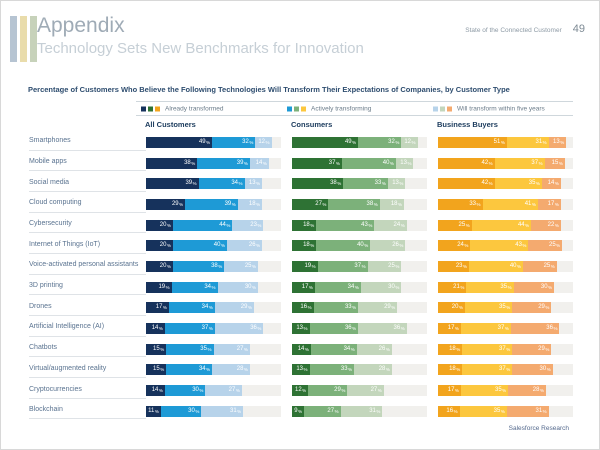 The height and width of the screenshot is (450, 600). Describe the element at coordinates (156, 370) in the screenshot. I see `bar-segment: 15%` at that location.